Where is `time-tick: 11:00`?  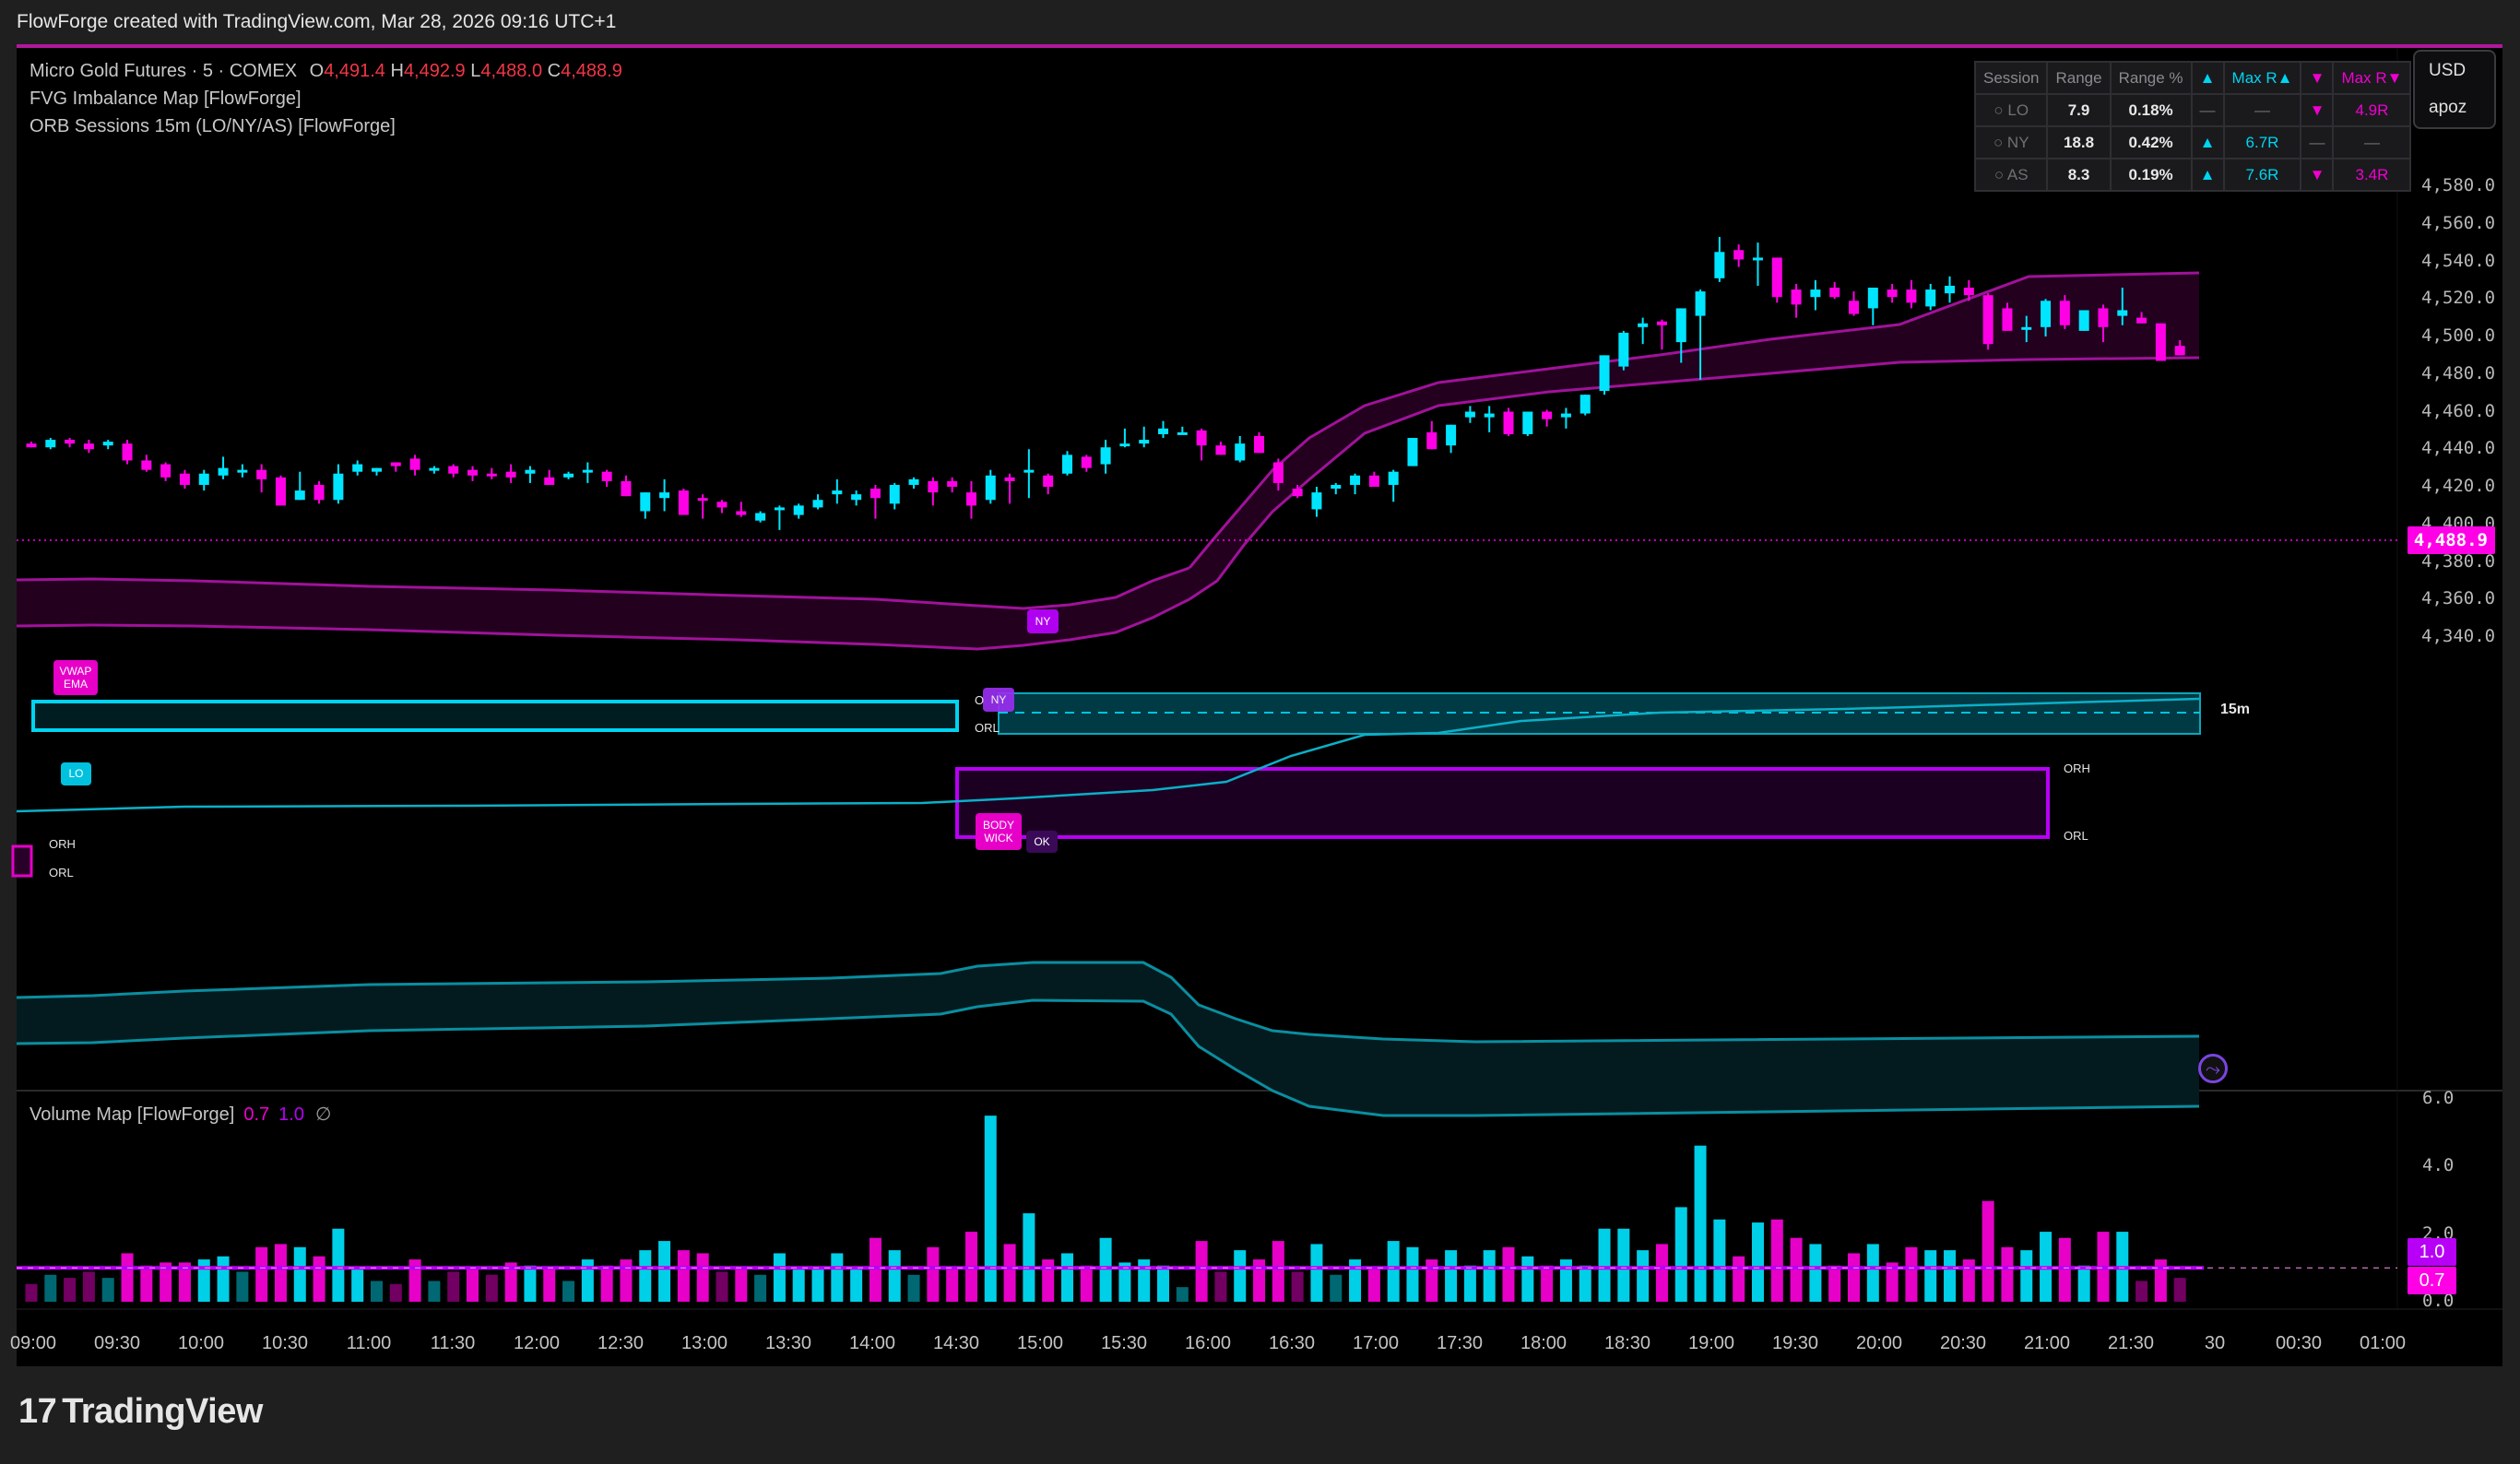 time-tick: 11:00 is located at coordinates (369, 1343).